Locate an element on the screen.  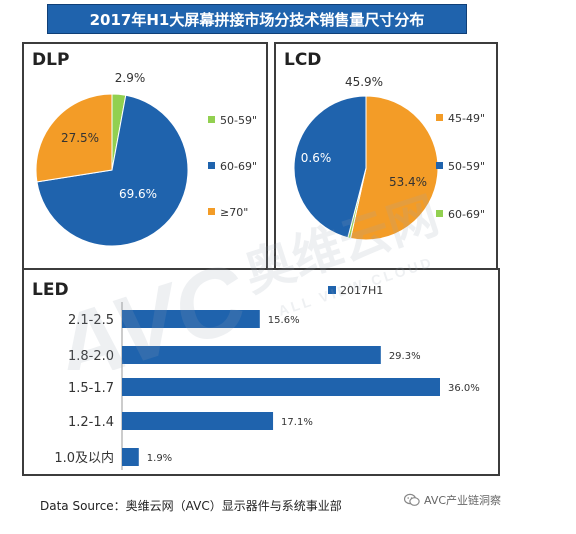
lcd-title: LCD is located at coordinates (303, 60).